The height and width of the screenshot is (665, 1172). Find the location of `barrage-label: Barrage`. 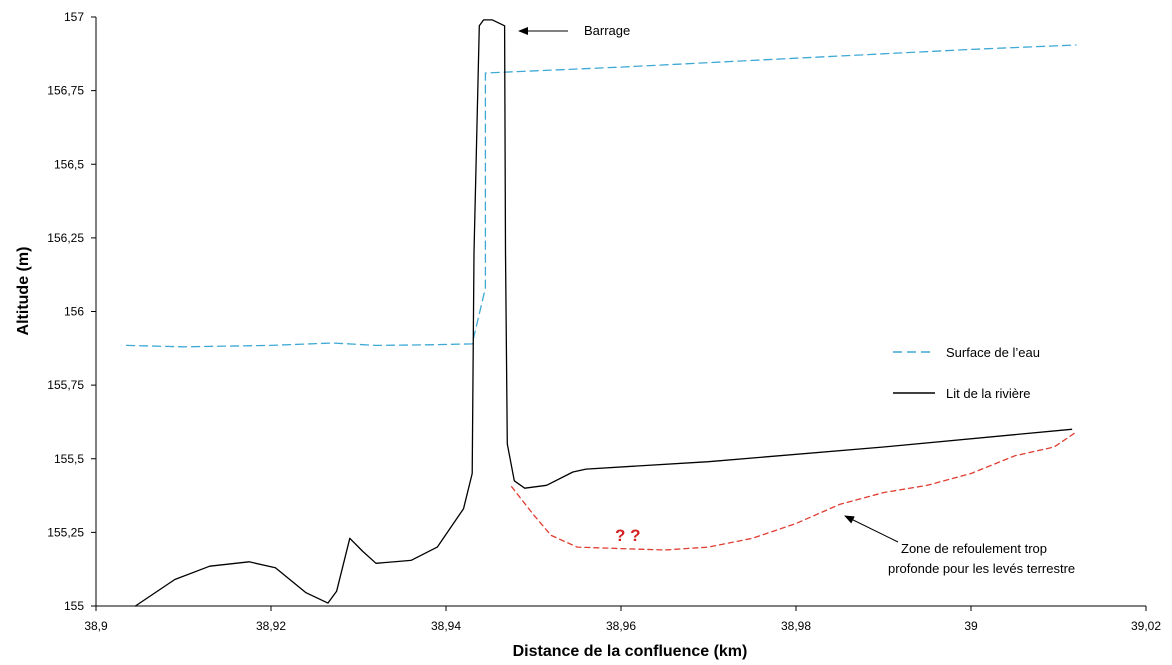

barrage-label: Barrage is located at coordinates (607, 30).